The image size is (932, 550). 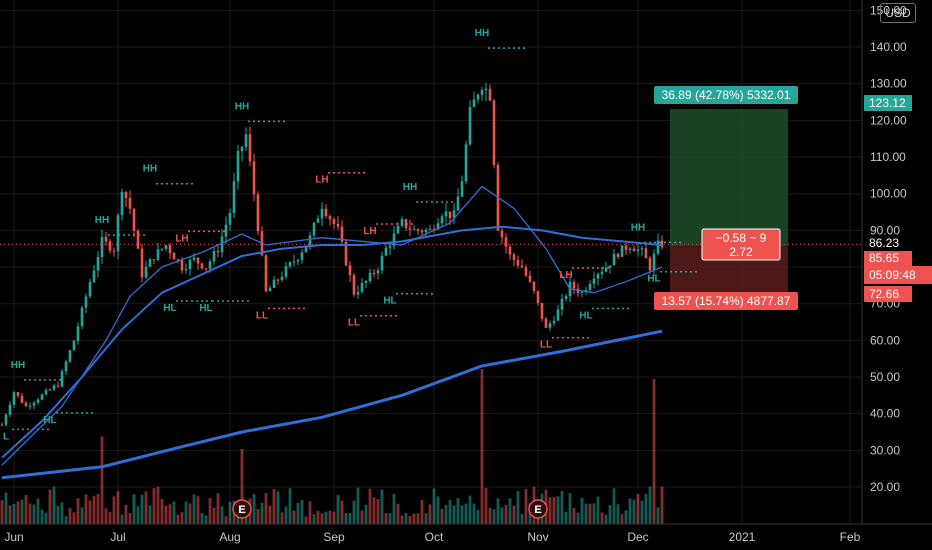 What do you see at coordinates (653, 279) in the screenshot?
I see `swing-label-20: HL` at bounding box center [653, 279].